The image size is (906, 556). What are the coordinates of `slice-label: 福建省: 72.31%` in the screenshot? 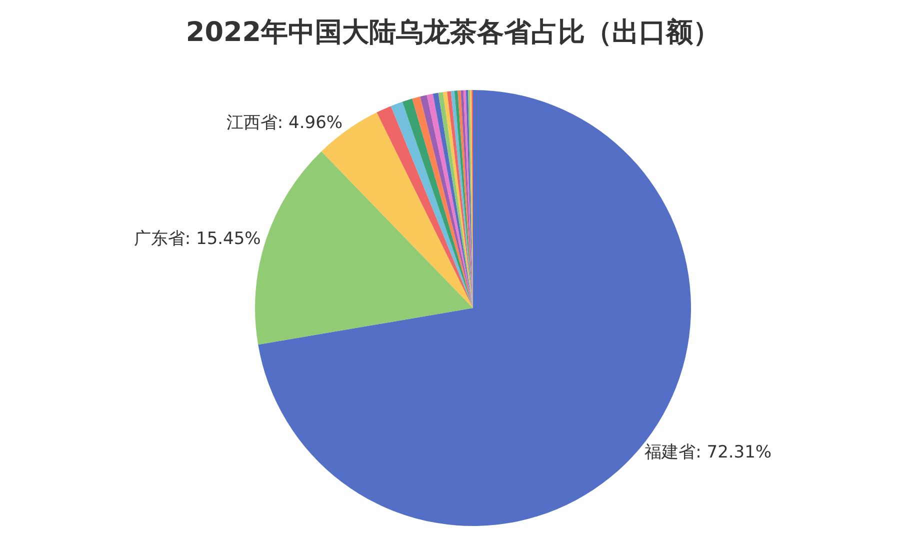 It's located at (708, 452).